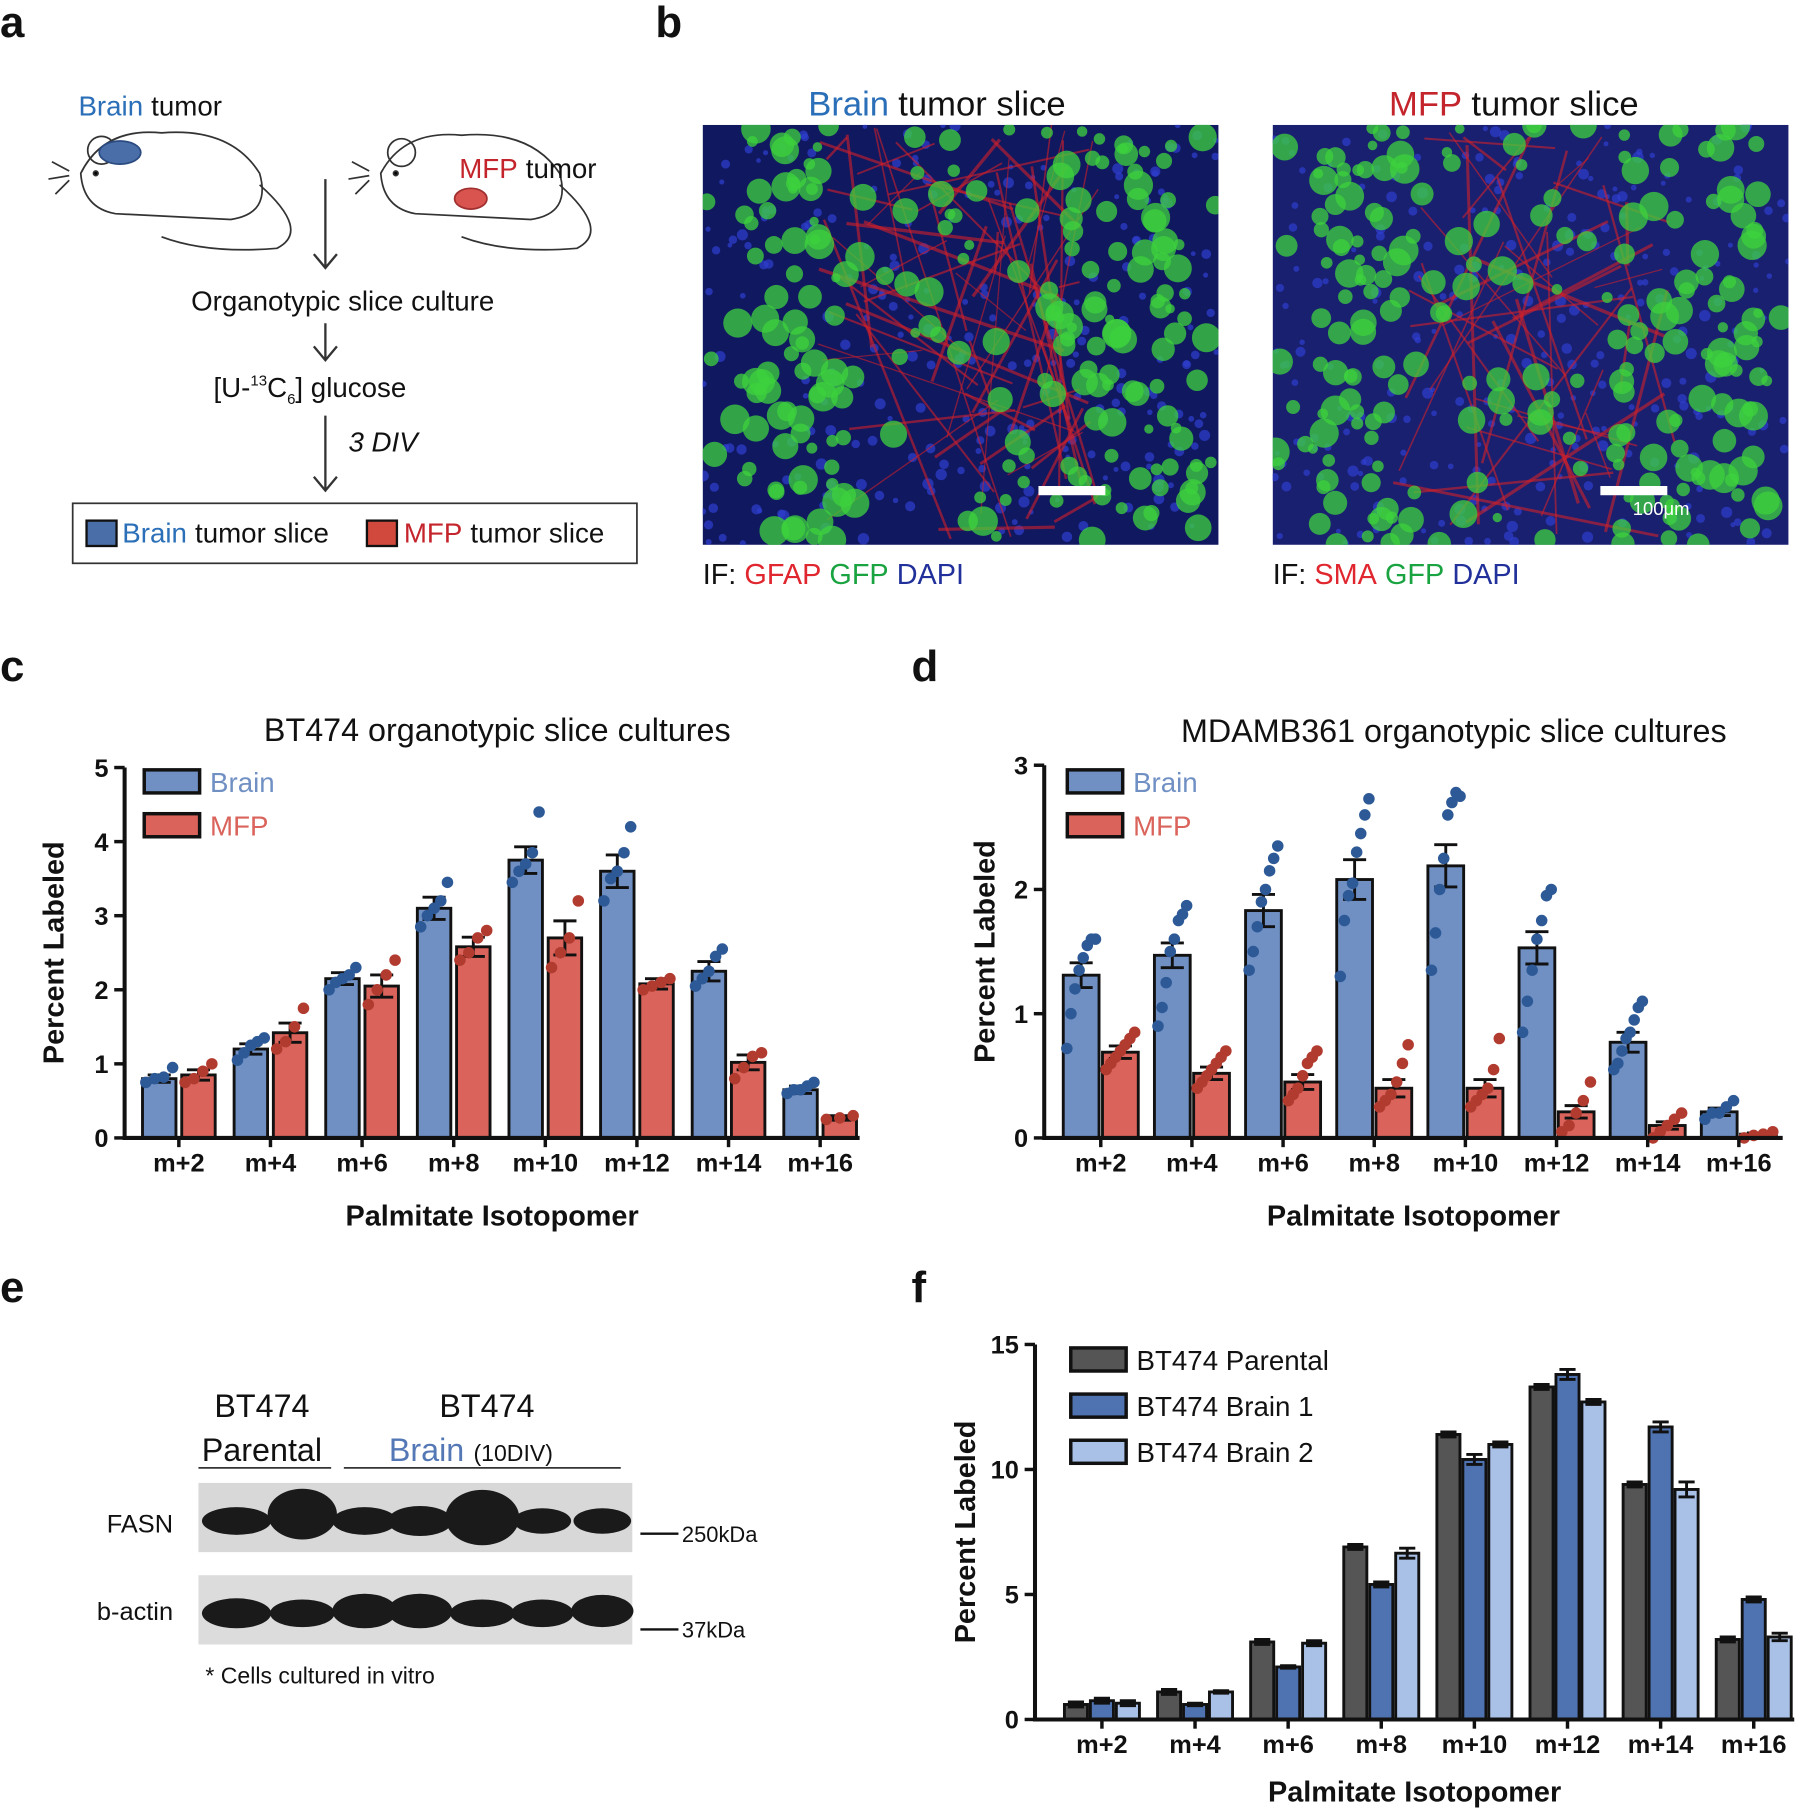 The image size is (1800, 1812). Describe the element at coordinates (1466, 1163) in the screenshot. I see `x-tick-label: m+10` at that location.